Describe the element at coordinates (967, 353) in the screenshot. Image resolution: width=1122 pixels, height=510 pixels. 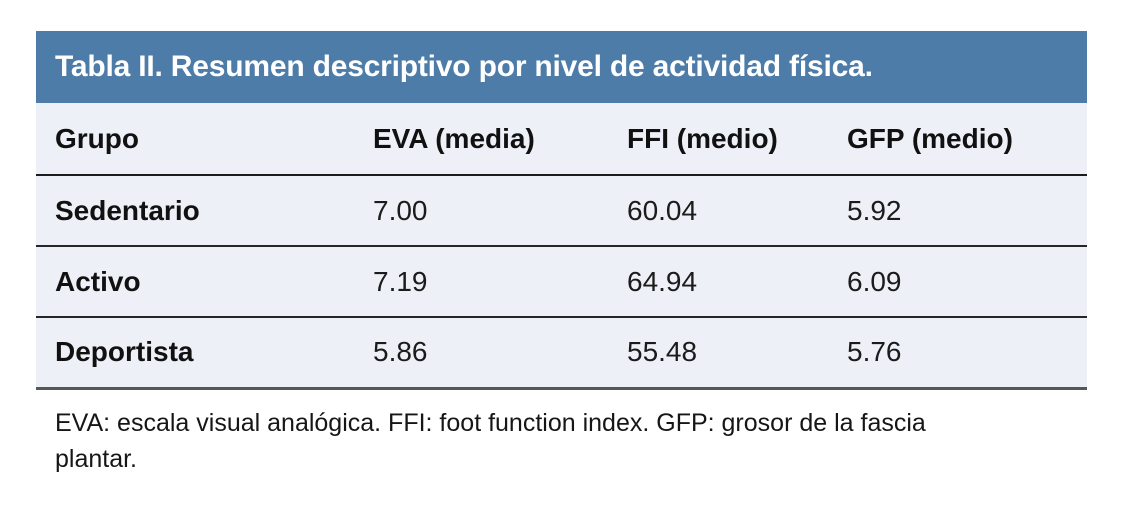
I see `cell-gfp: 5.76` at that location.